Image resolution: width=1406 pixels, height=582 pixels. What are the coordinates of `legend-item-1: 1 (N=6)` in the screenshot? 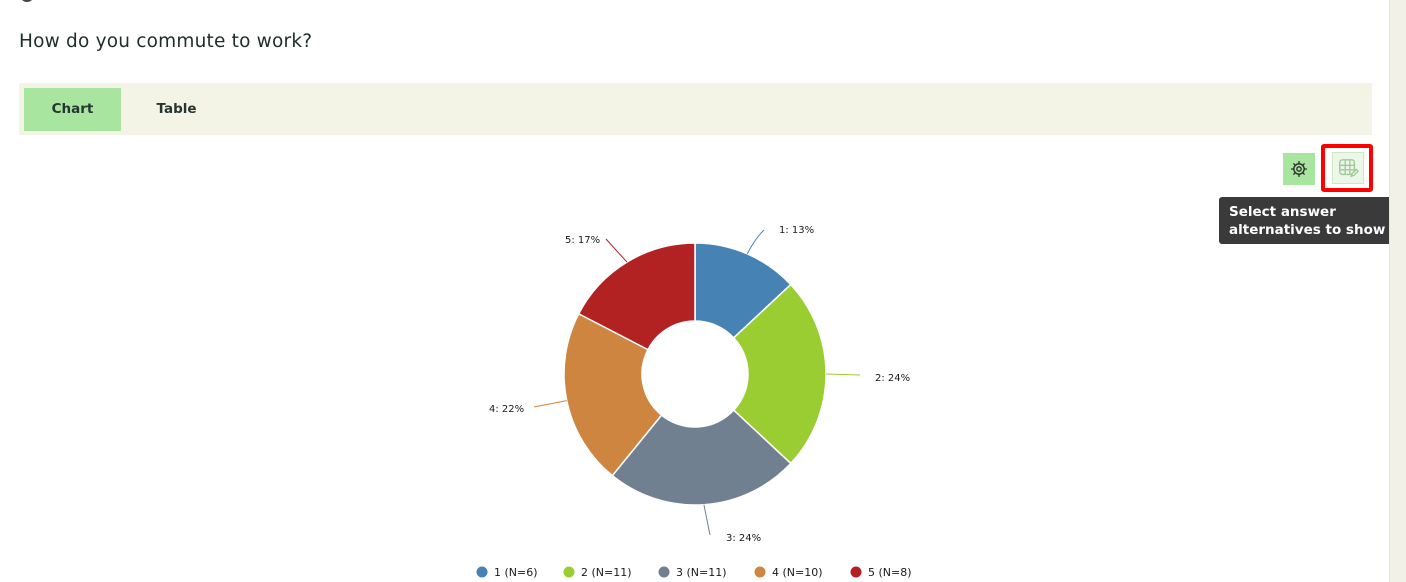 It's located at (507, 572).